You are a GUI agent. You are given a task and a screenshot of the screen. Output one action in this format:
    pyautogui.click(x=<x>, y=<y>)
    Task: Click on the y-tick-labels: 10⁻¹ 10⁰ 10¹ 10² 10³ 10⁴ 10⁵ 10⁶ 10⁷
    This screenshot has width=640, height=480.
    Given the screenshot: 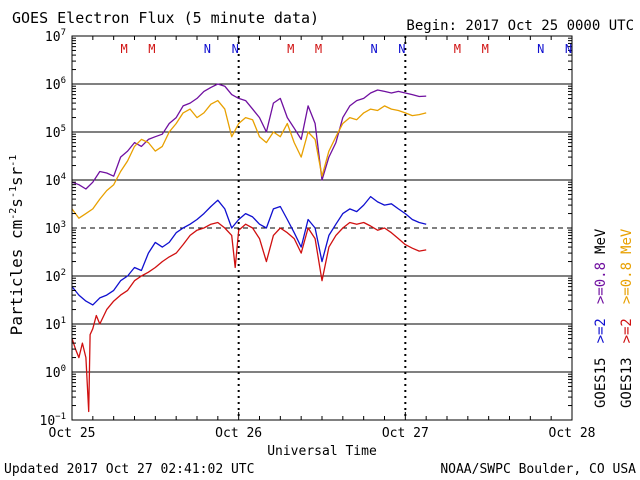 What is the action you would take?
    pyautogui.click(x=53, y=228)
    